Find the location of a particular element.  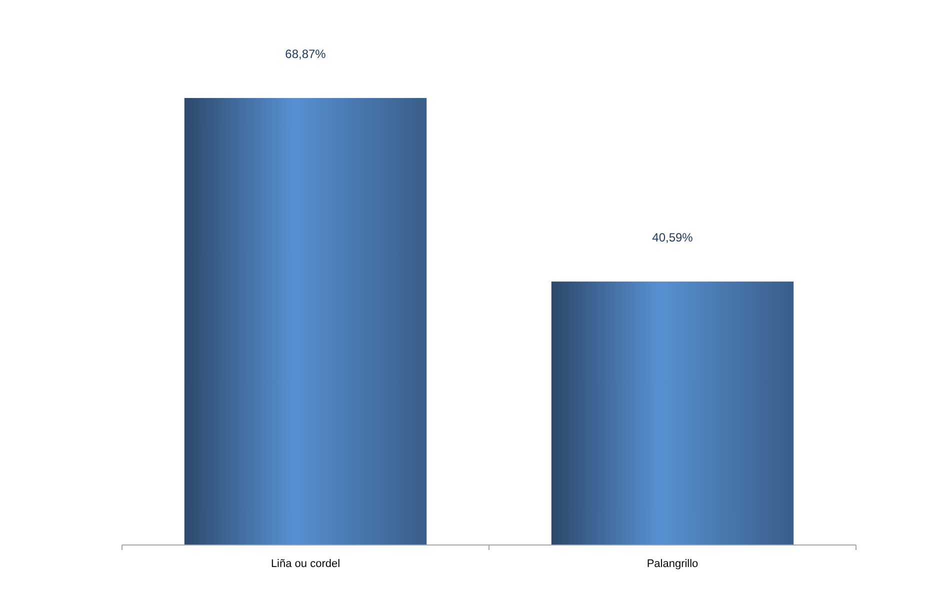

x-tick-label: Liña ou cordel is located at coordinates (305, 564).